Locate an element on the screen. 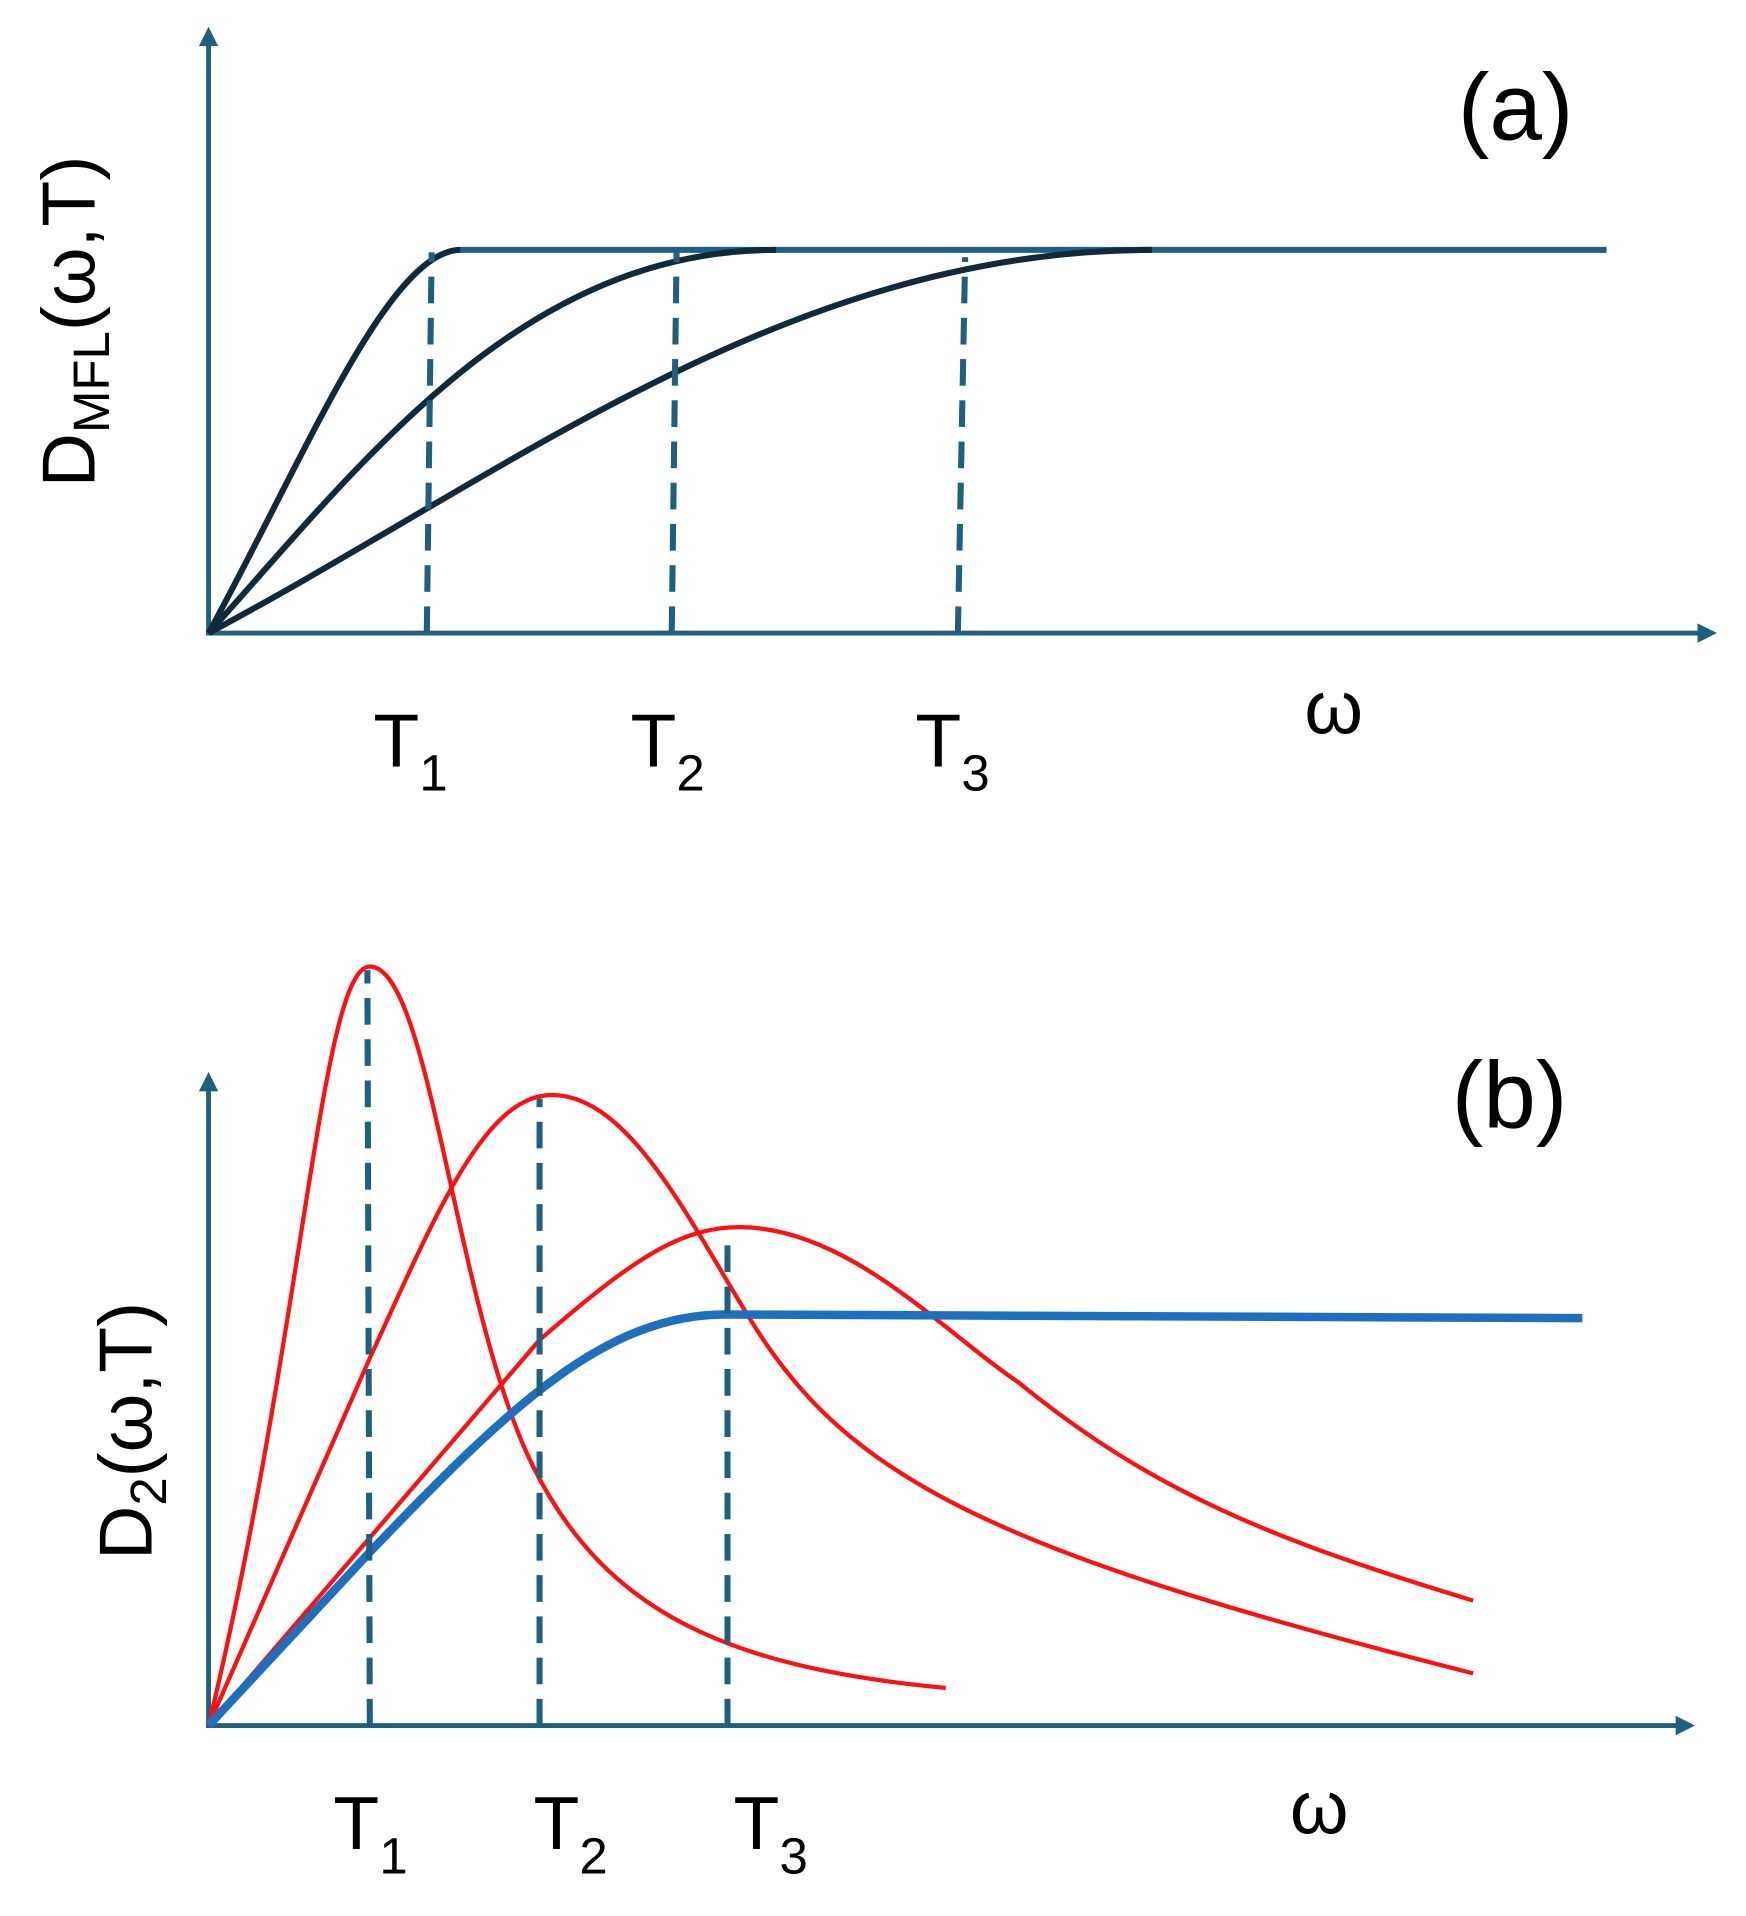  panel-label: (b) is located at coordinates (1510, 1096).